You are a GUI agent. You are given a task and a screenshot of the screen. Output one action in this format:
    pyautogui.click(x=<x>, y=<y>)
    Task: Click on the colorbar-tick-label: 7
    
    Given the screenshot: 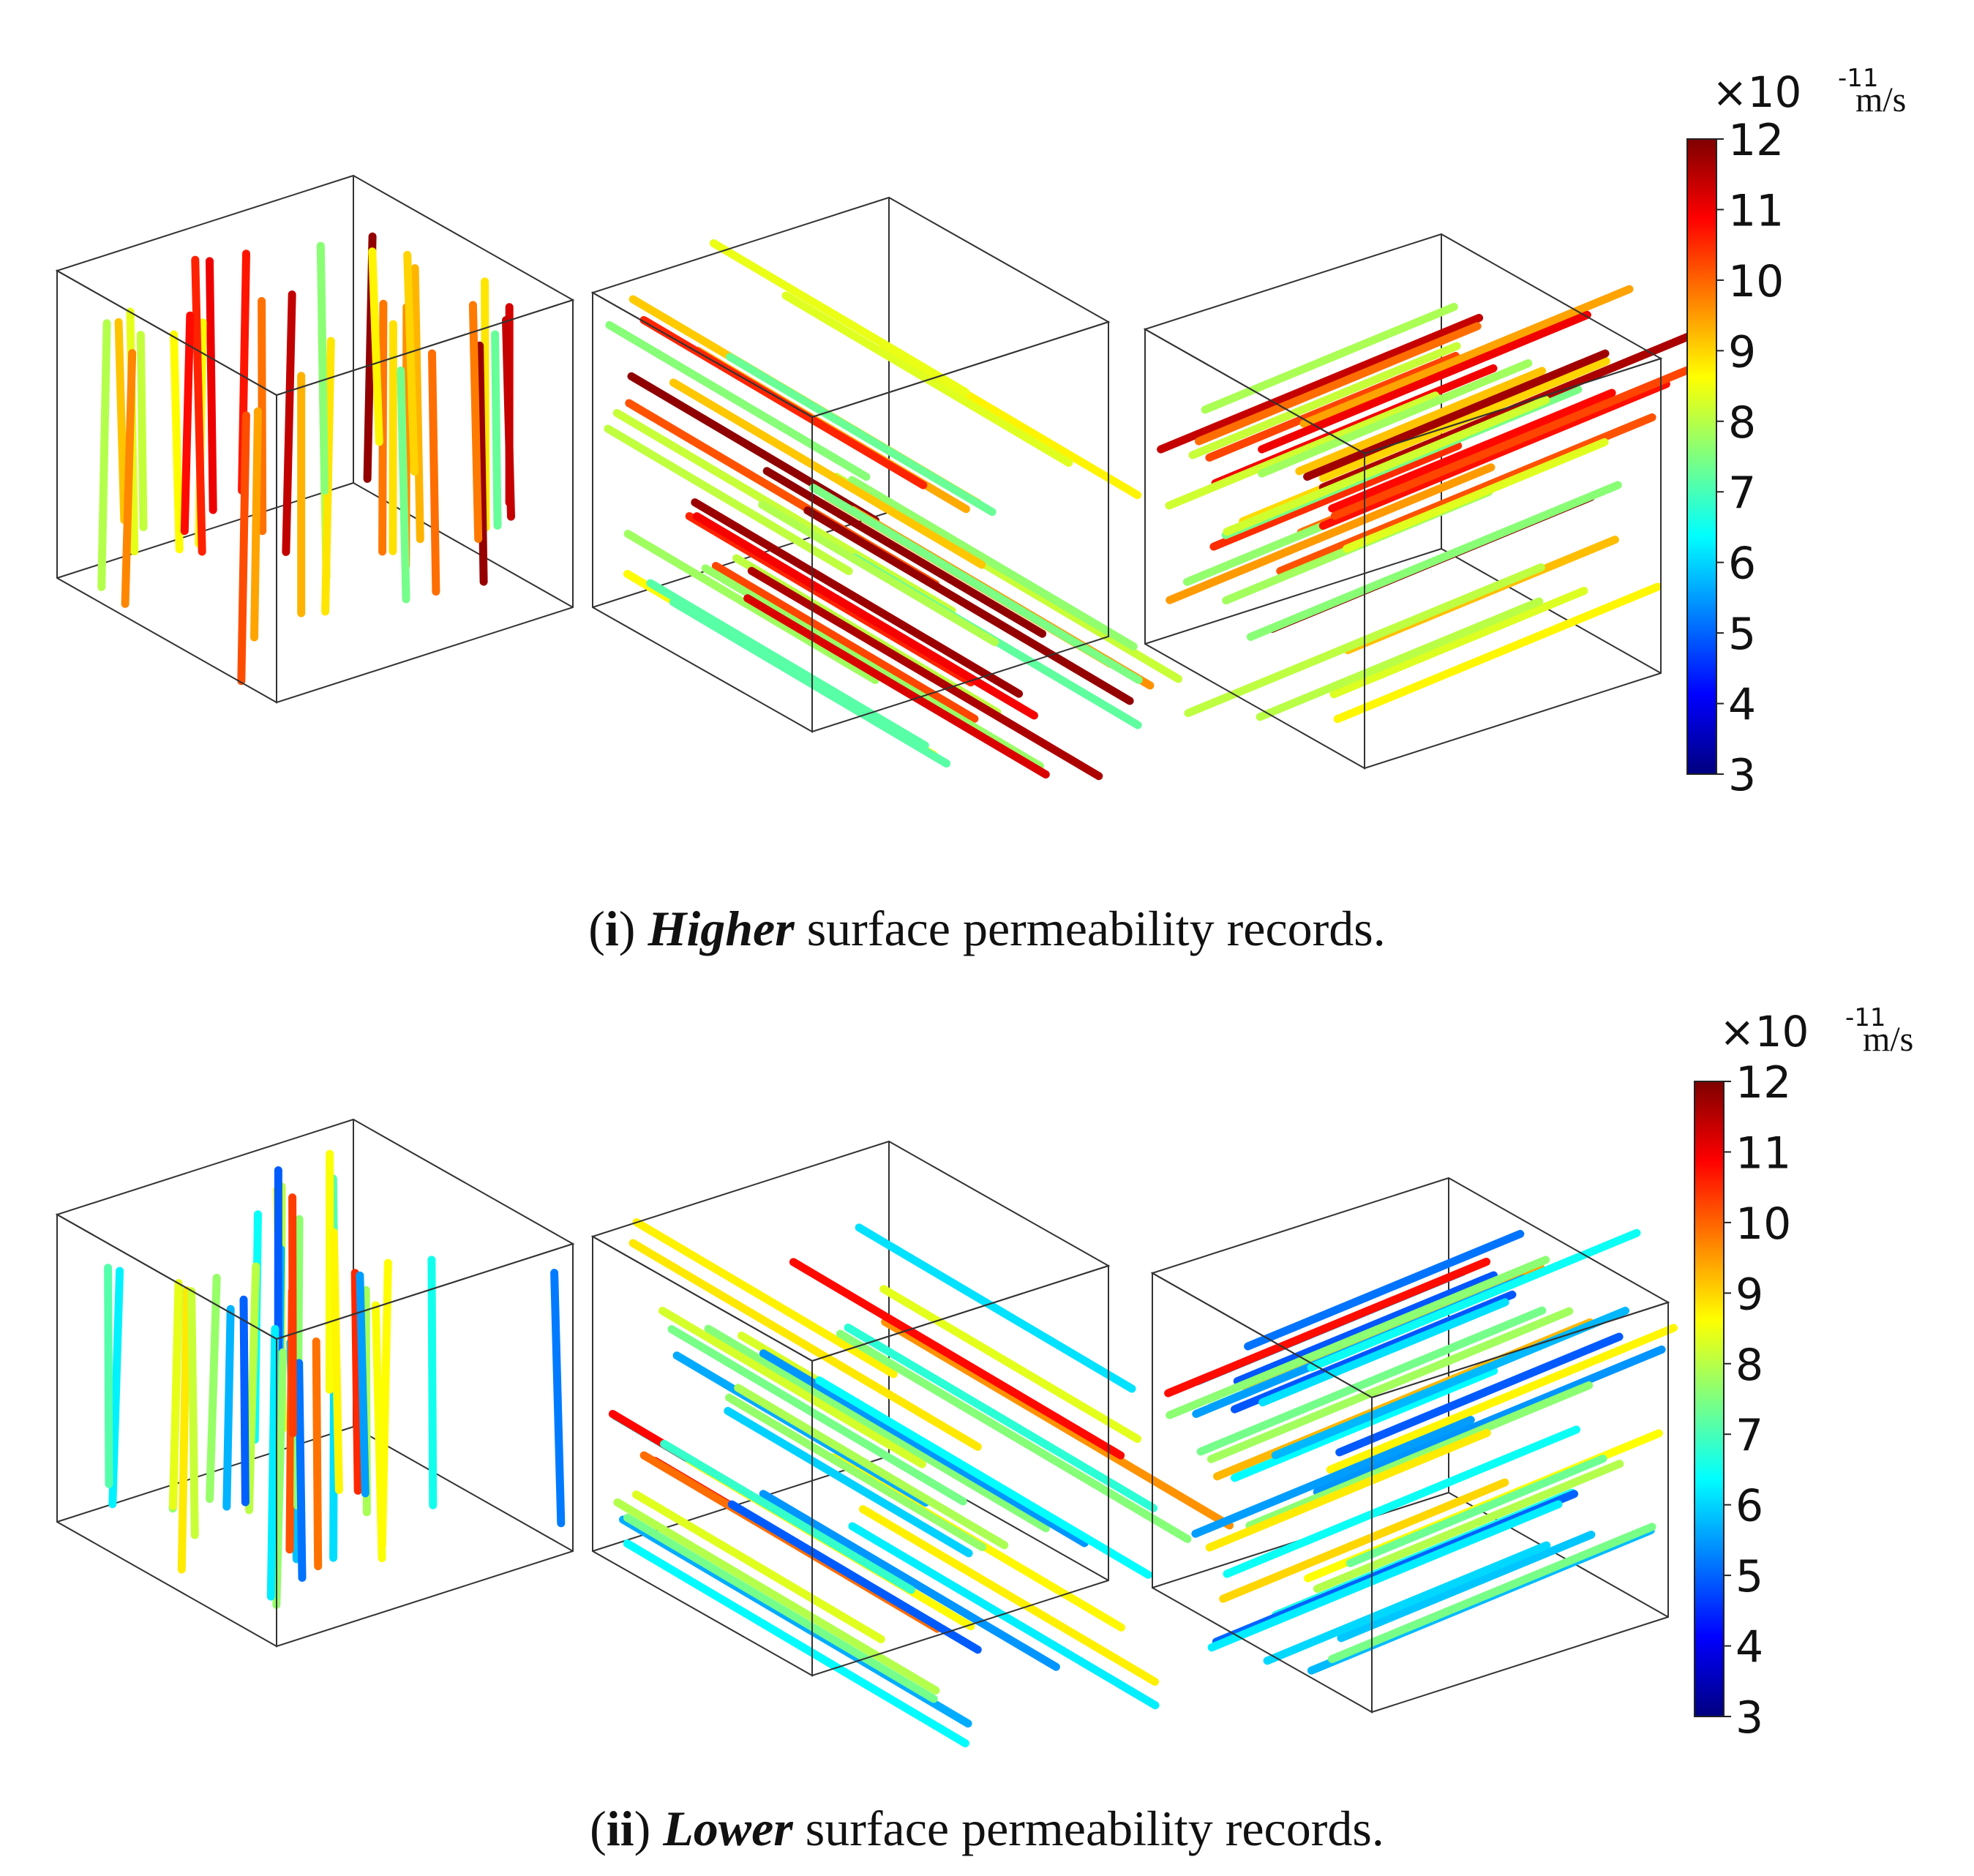 What is the action you would take?
    pyautogui.click(x=1742, y=493)
    